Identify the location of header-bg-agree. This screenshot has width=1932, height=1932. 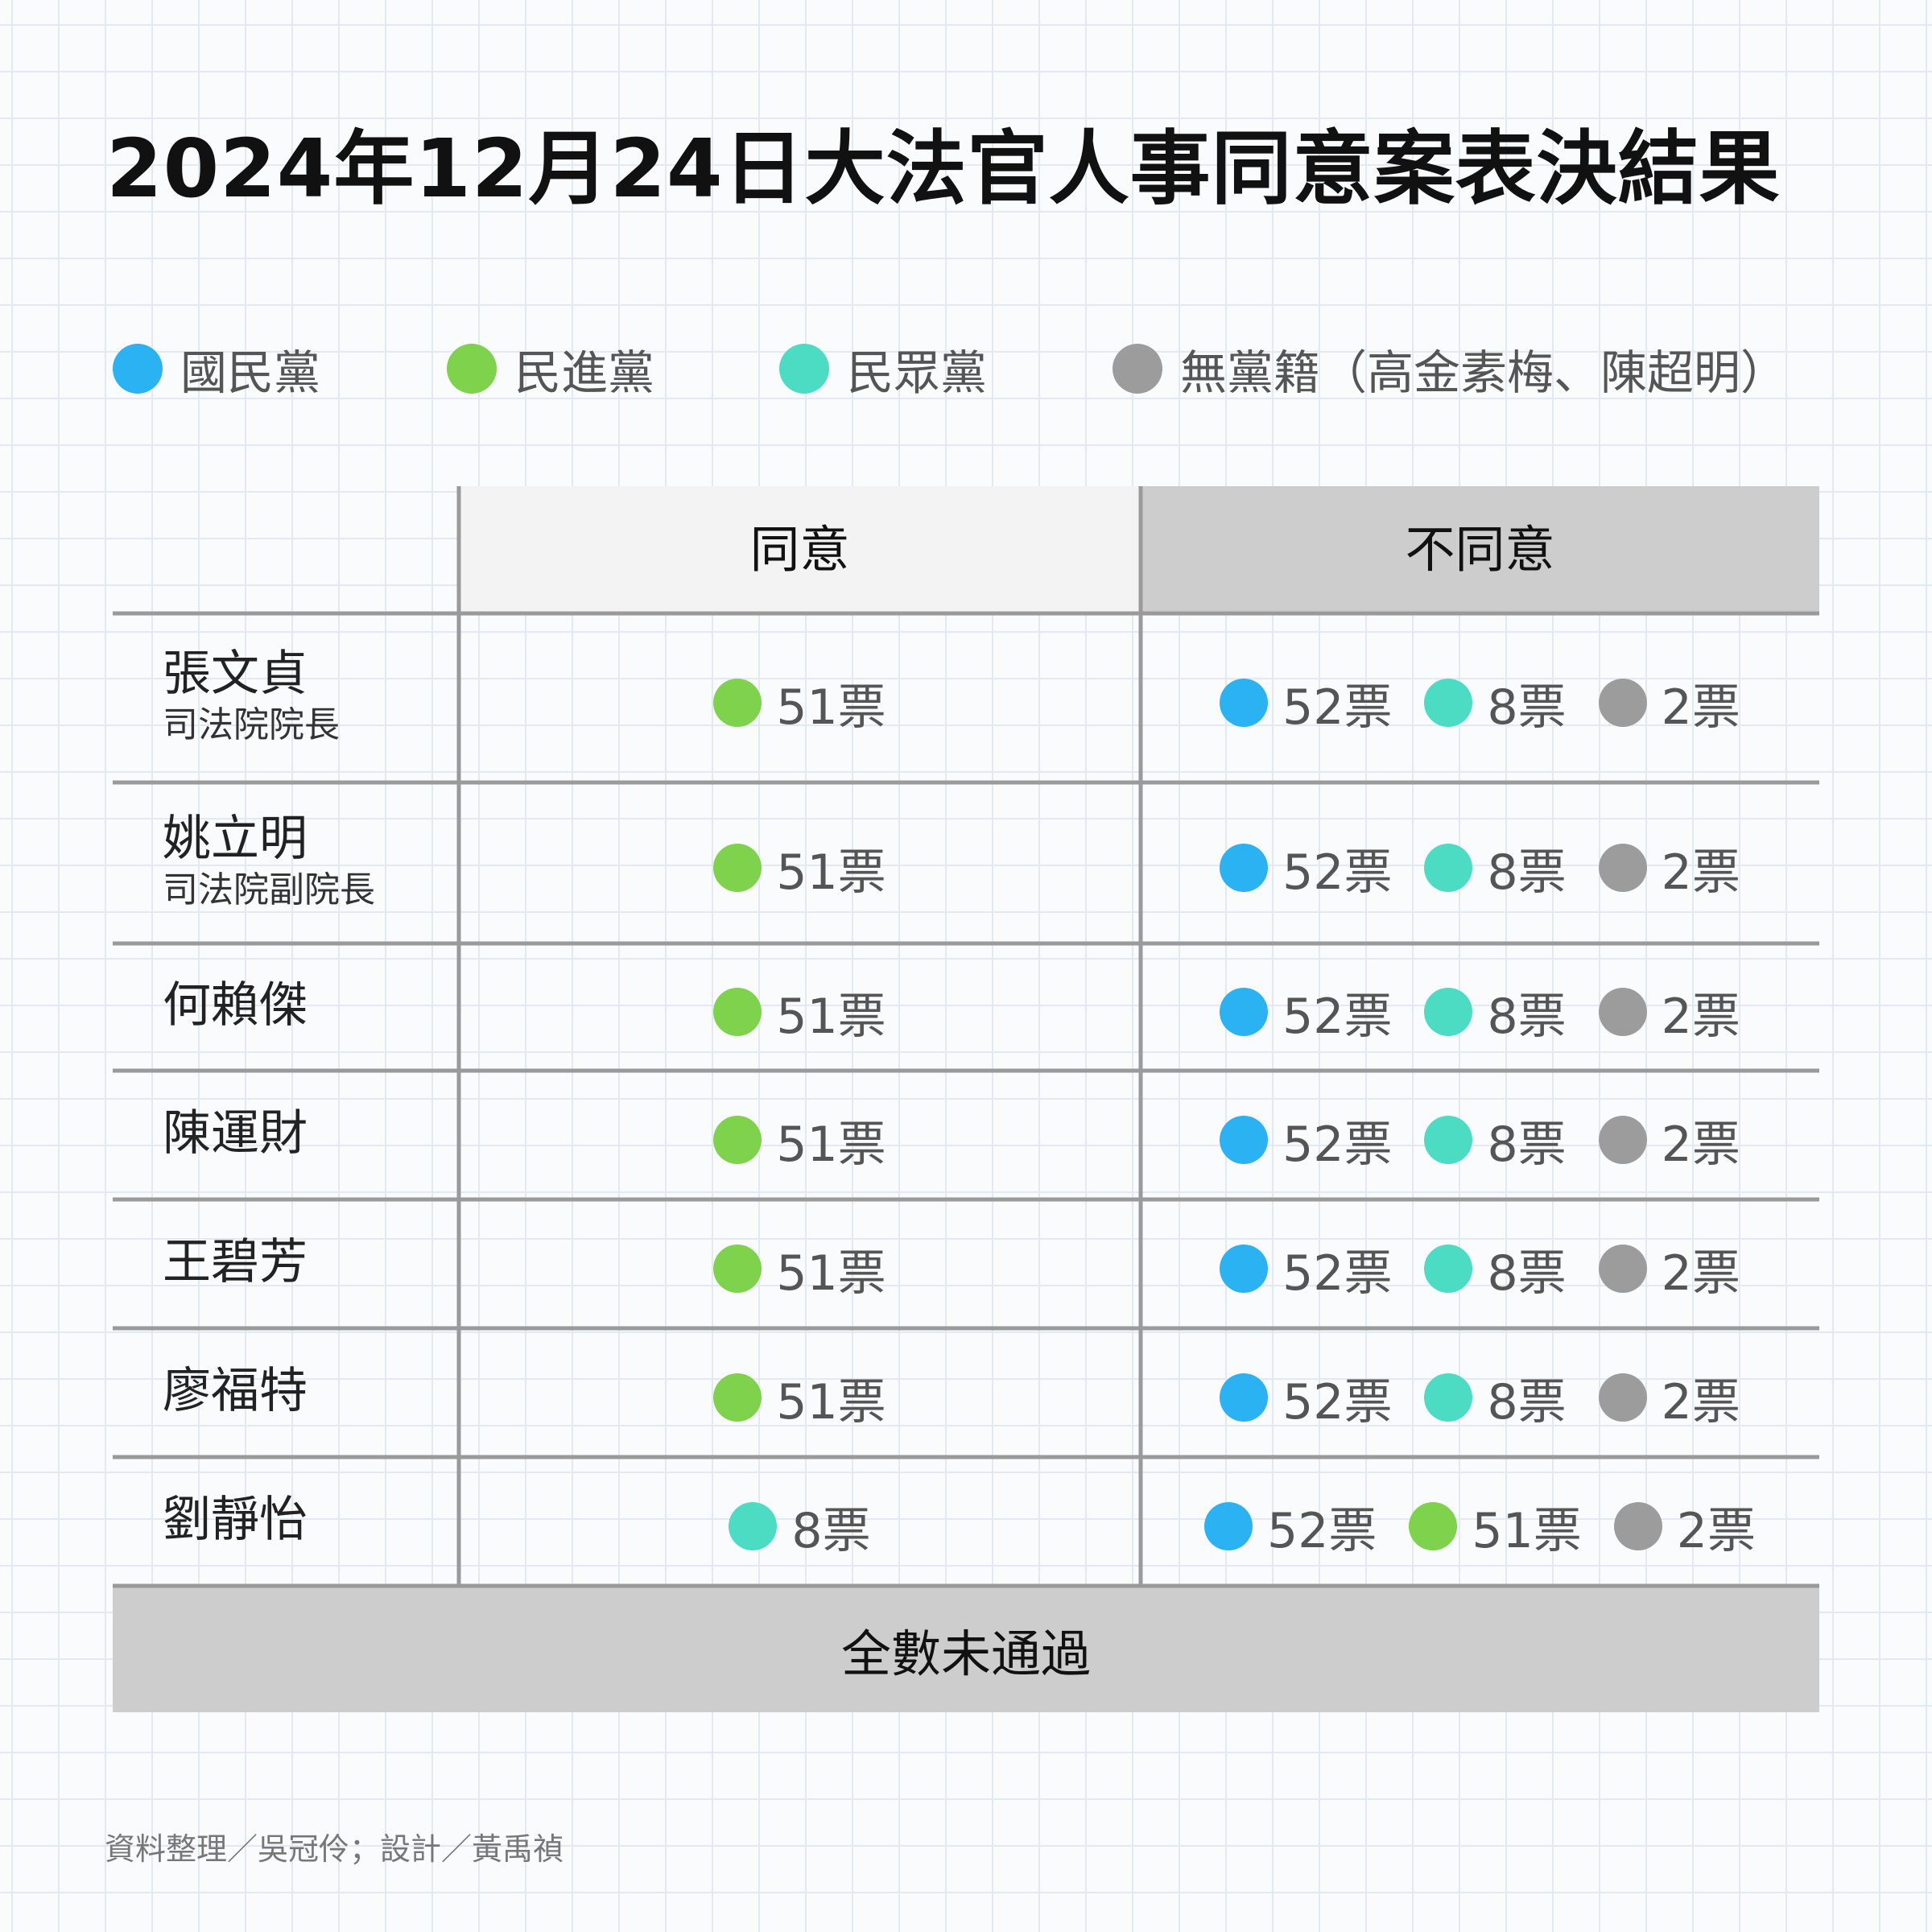
(800, 549).